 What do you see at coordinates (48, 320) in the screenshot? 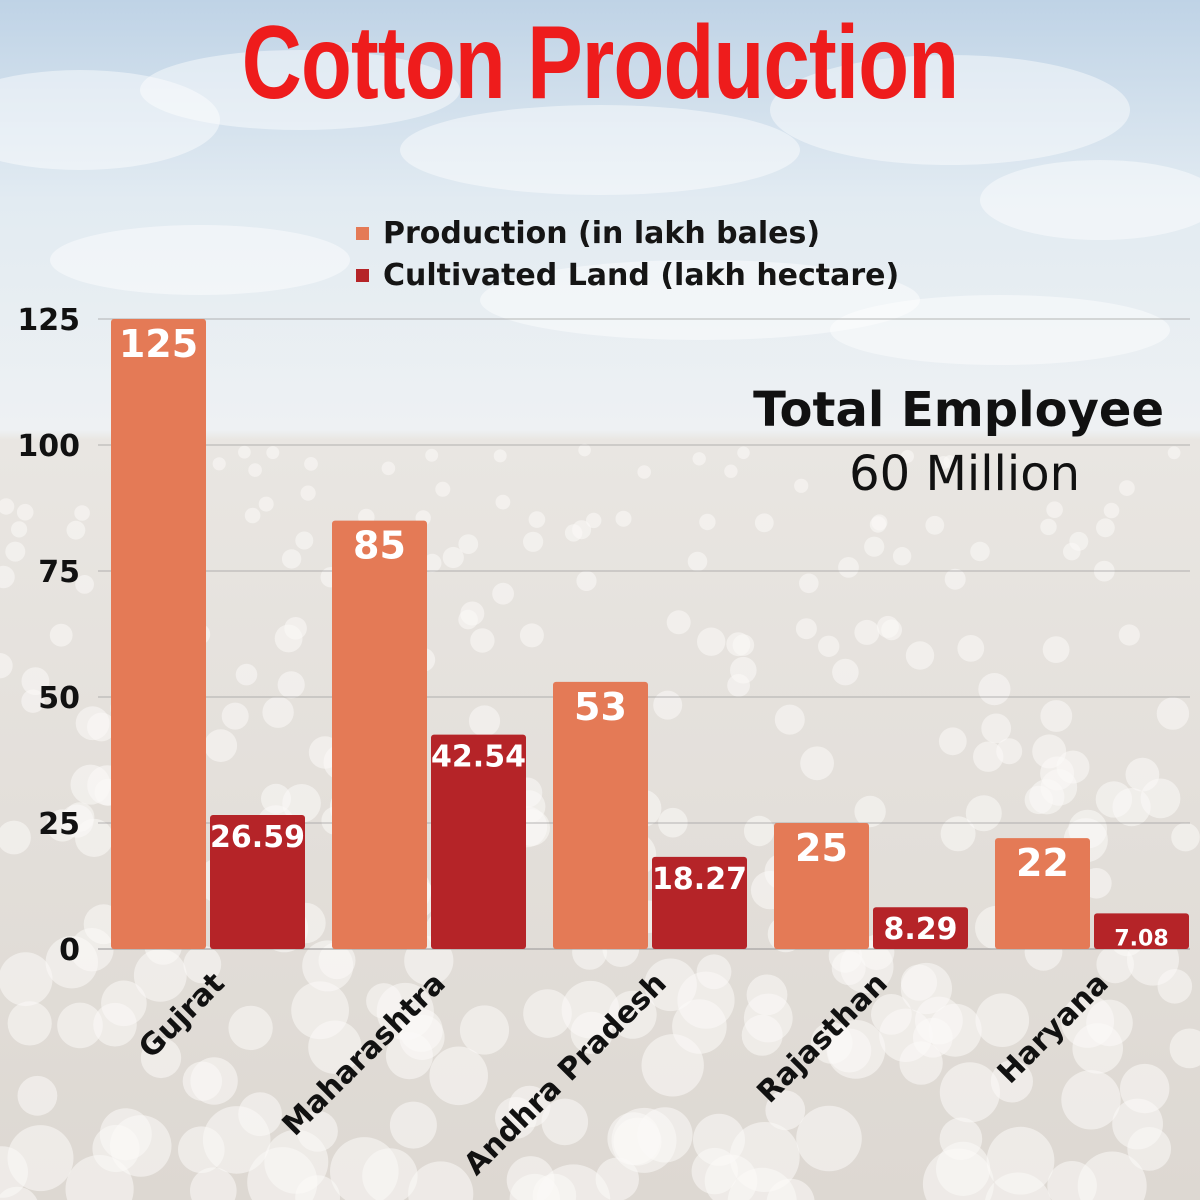
I see `y-tick-label: 125` at bounding box center [48, 320].